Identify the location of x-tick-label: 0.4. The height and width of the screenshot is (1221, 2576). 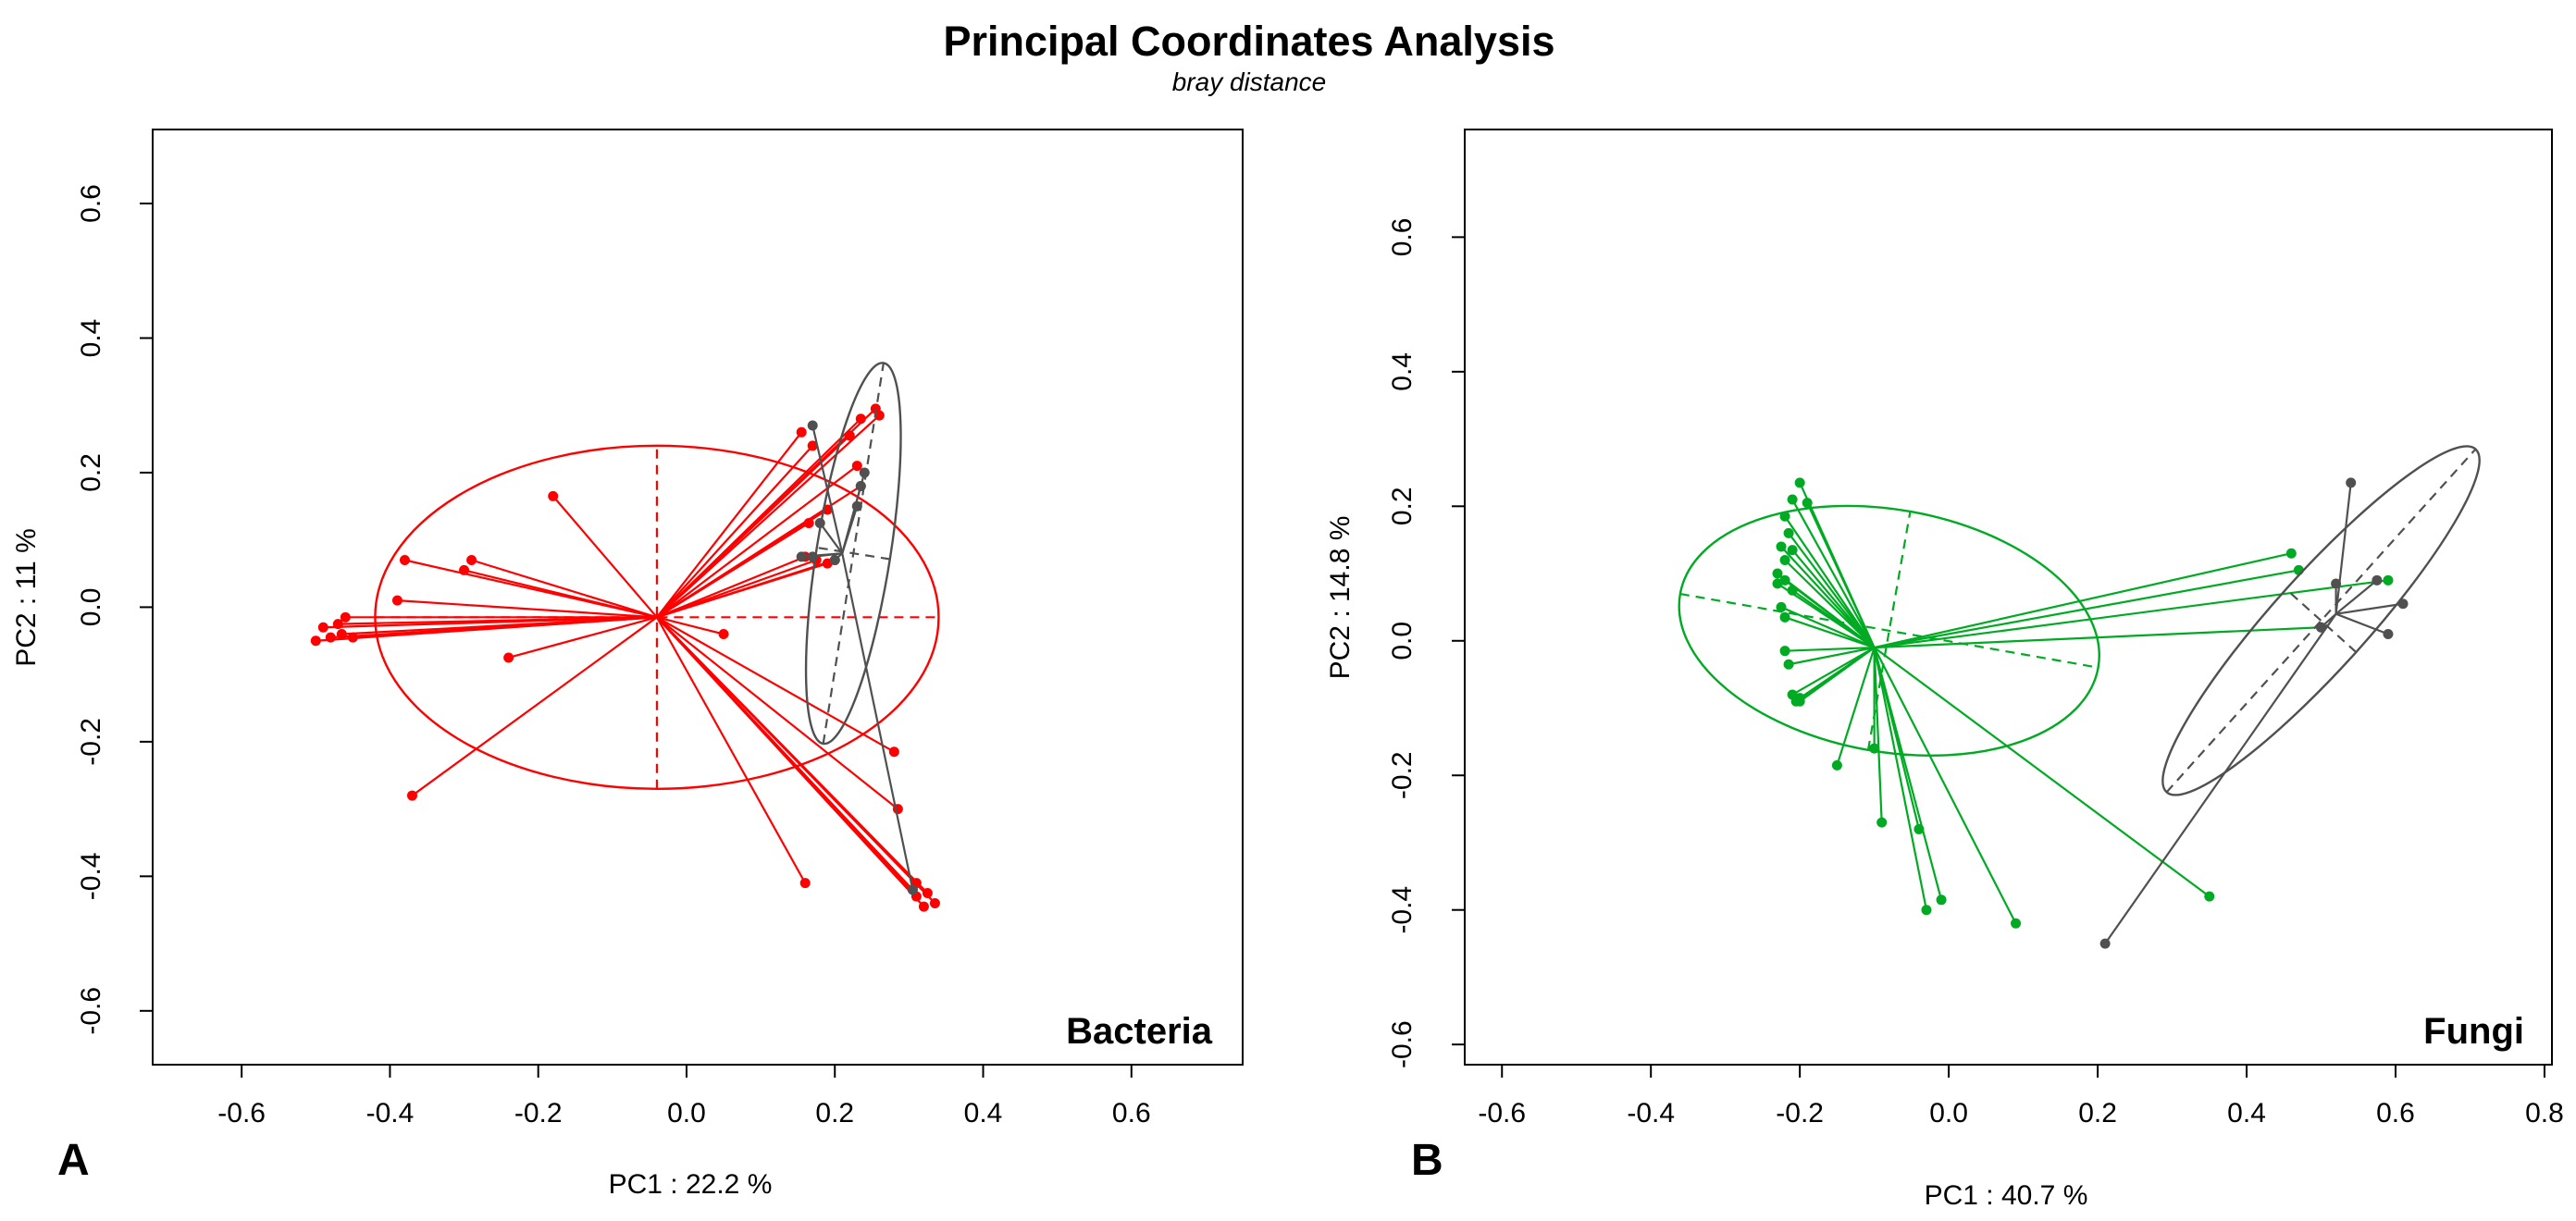
(984, 1113).